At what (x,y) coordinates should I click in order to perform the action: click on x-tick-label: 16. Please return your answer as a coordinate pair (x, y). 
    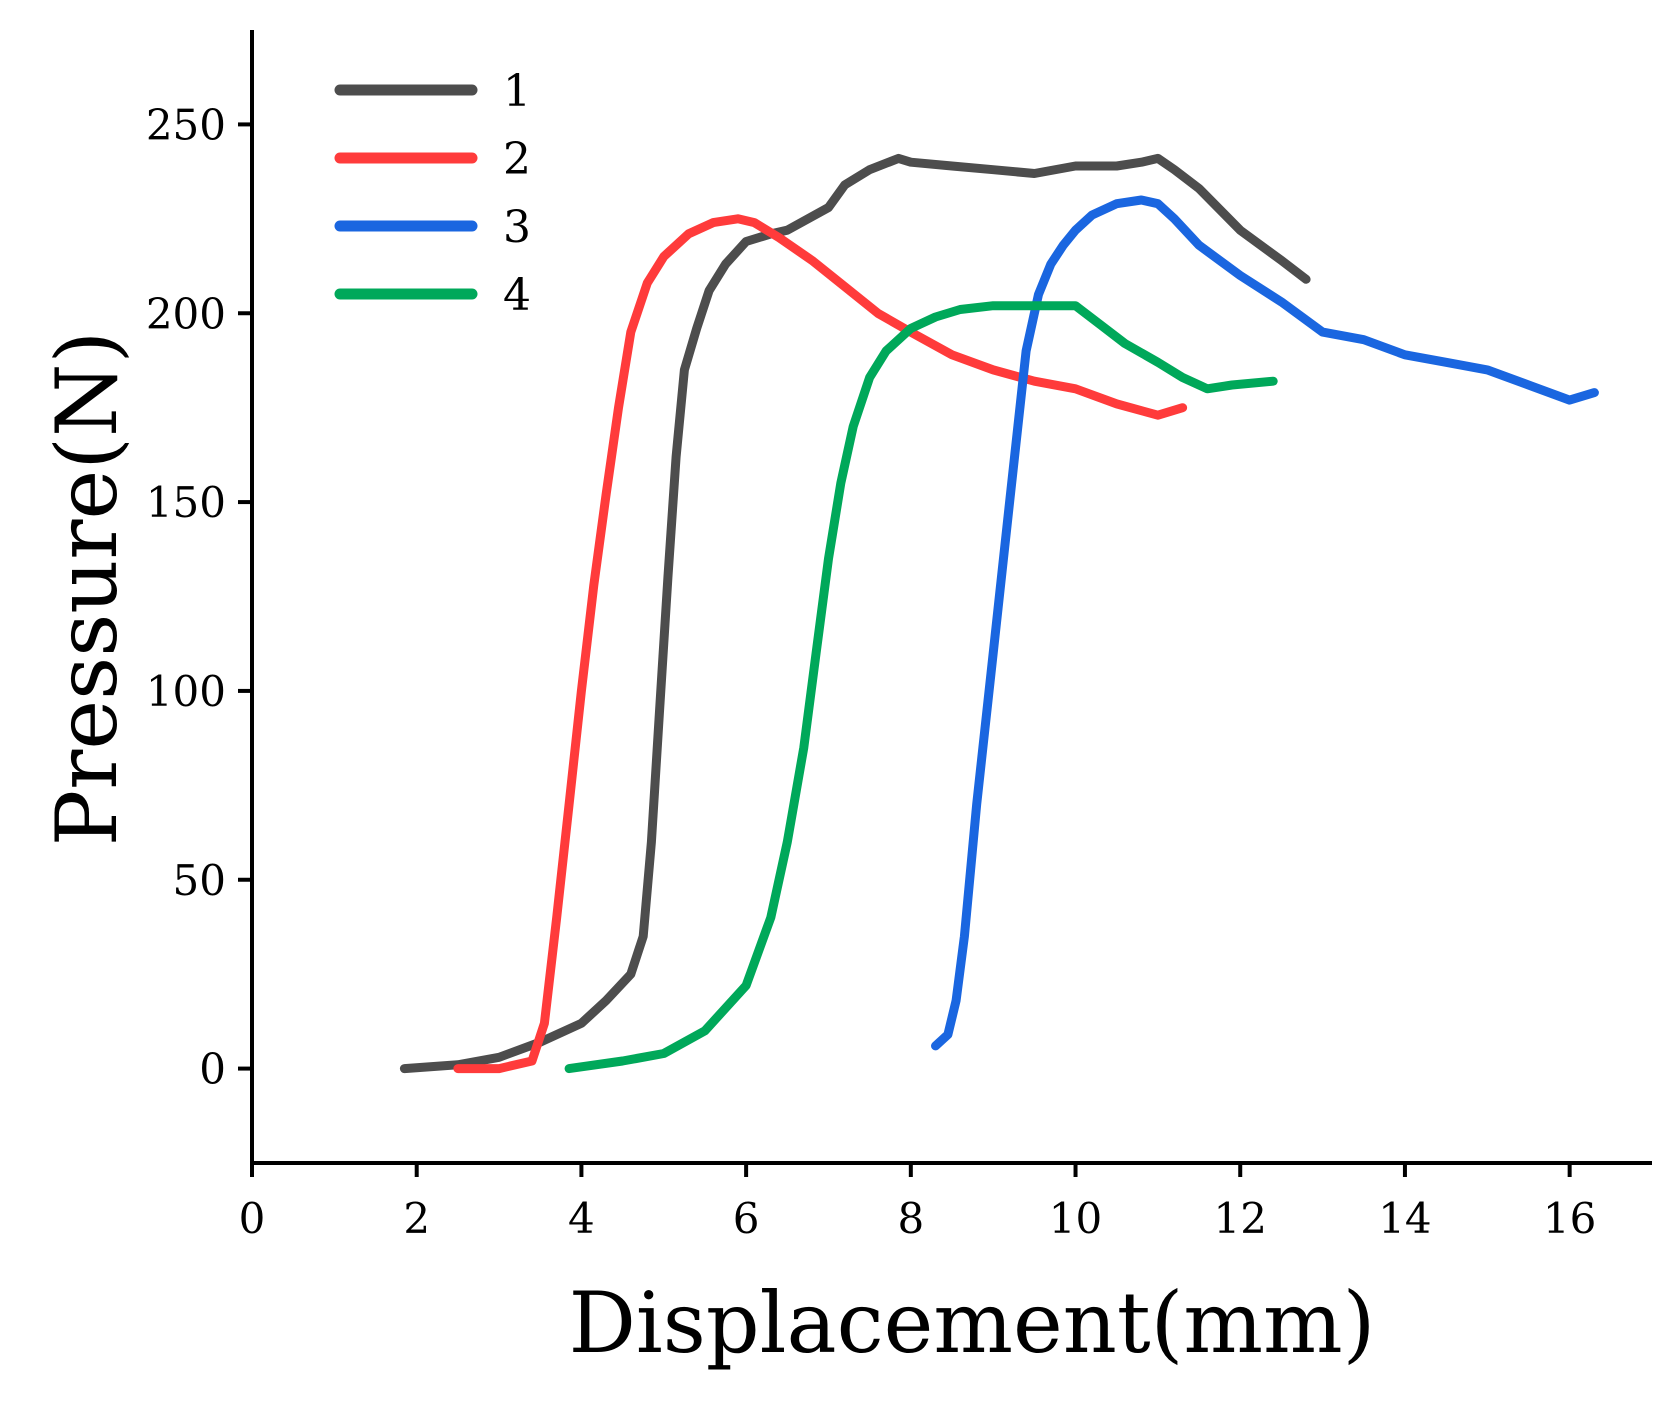
    Looking at the image, I should click on (1569, 1218).